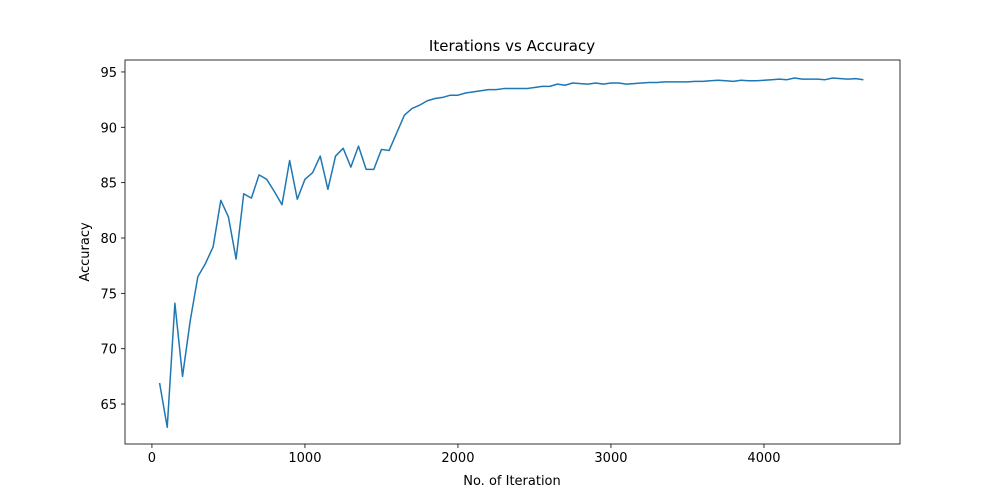 This screenshot has height=500, width=1000. Describe the element at coordinates (512, 481) in the screenshot. I see `x-axis-label: No. of Iteration` at that location.